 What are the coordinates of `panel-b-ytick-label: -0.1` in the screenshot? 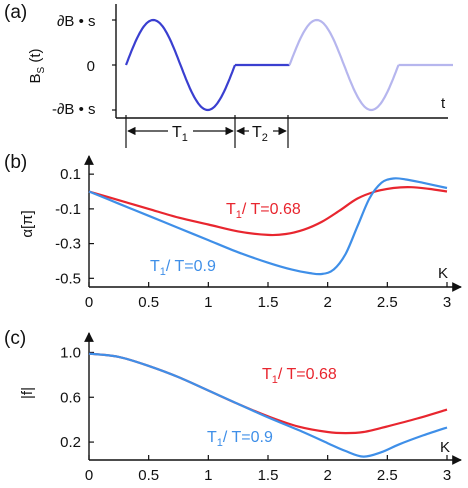 It's located at (68, 209).